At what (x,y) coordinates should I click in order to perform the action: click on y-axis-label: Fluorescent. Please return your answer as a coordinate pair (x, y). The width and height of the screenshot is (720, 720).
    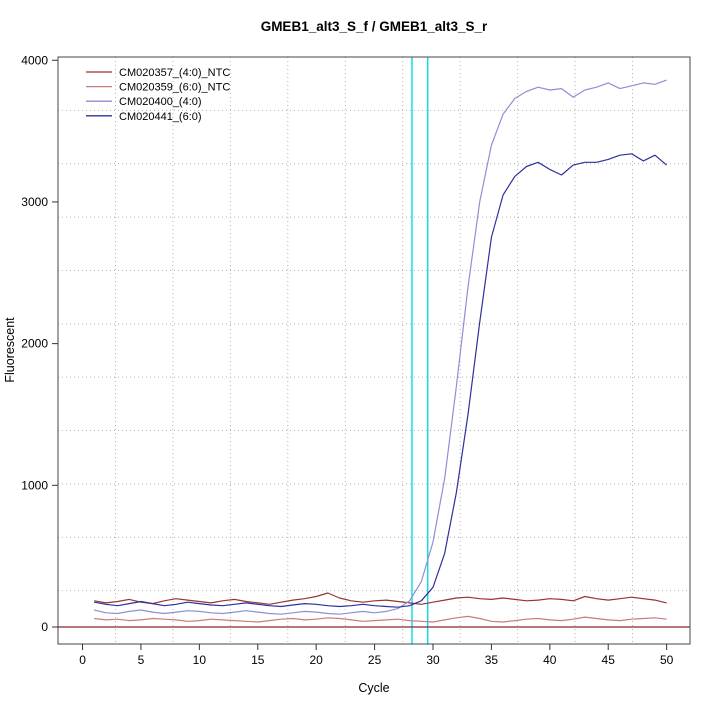
    Looking at the image, I should click on (10, 350).